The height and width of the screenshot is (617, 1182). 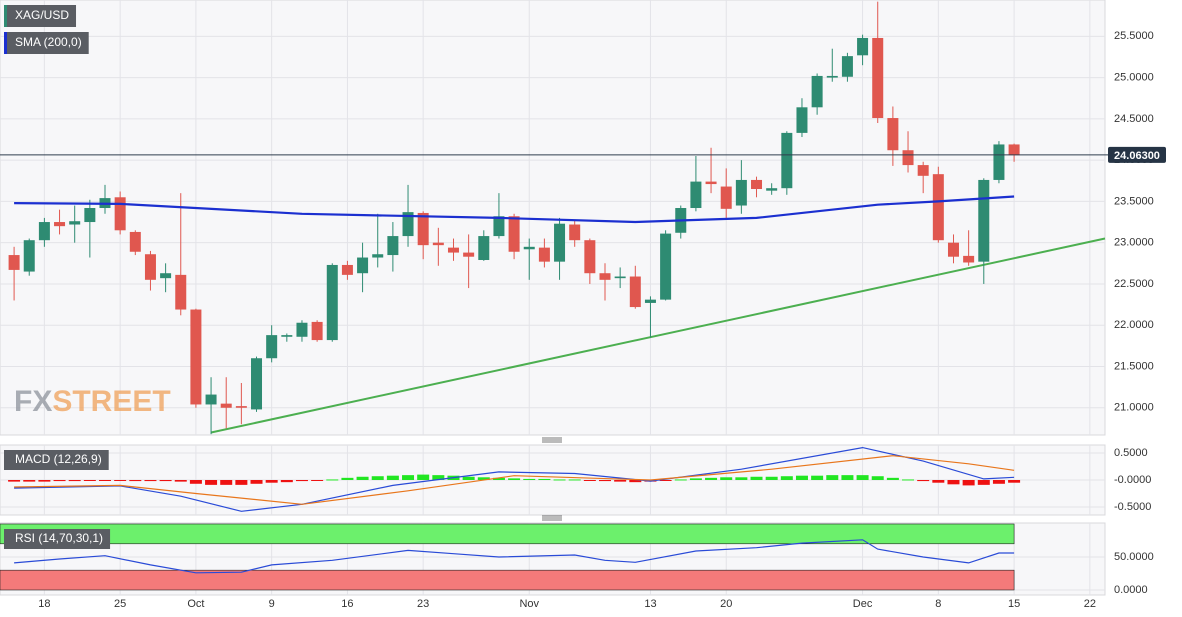 I want to click on y-tick-label: 22.0000, so click(x=1134, y=325).